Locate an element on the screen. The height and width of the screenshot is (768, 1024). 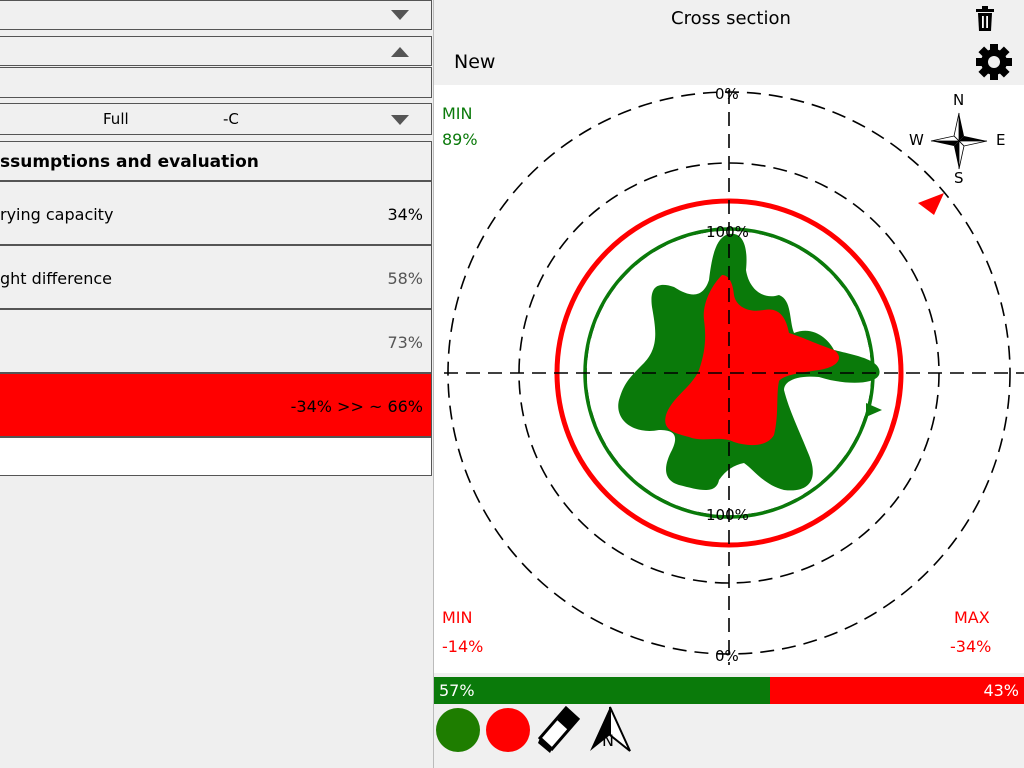
section-header: ssumptions and evaluation is located at coordinates (216, 161).